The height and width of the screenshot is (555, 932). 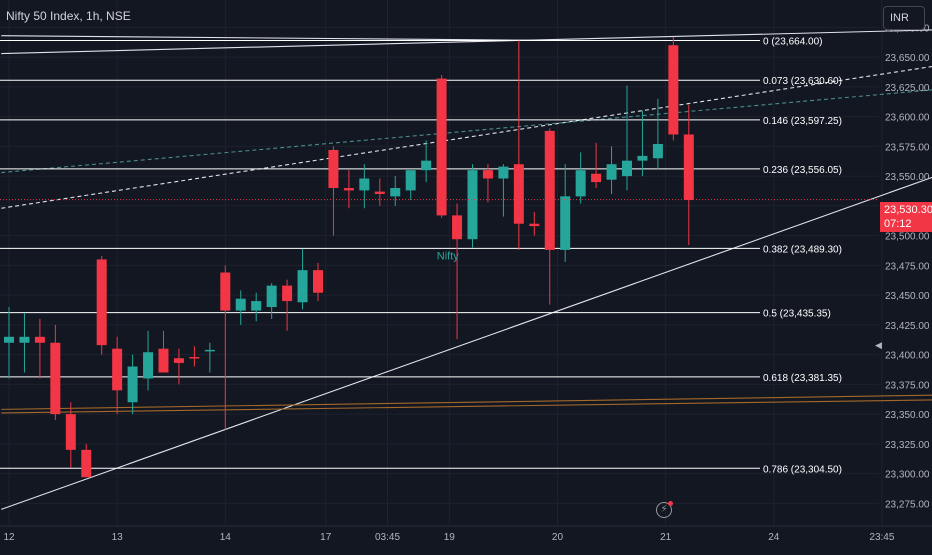 What do you see at coordinates (904, 18) in the screenshot?
I see `currency-button: INR` at bounding box center [904, 18].